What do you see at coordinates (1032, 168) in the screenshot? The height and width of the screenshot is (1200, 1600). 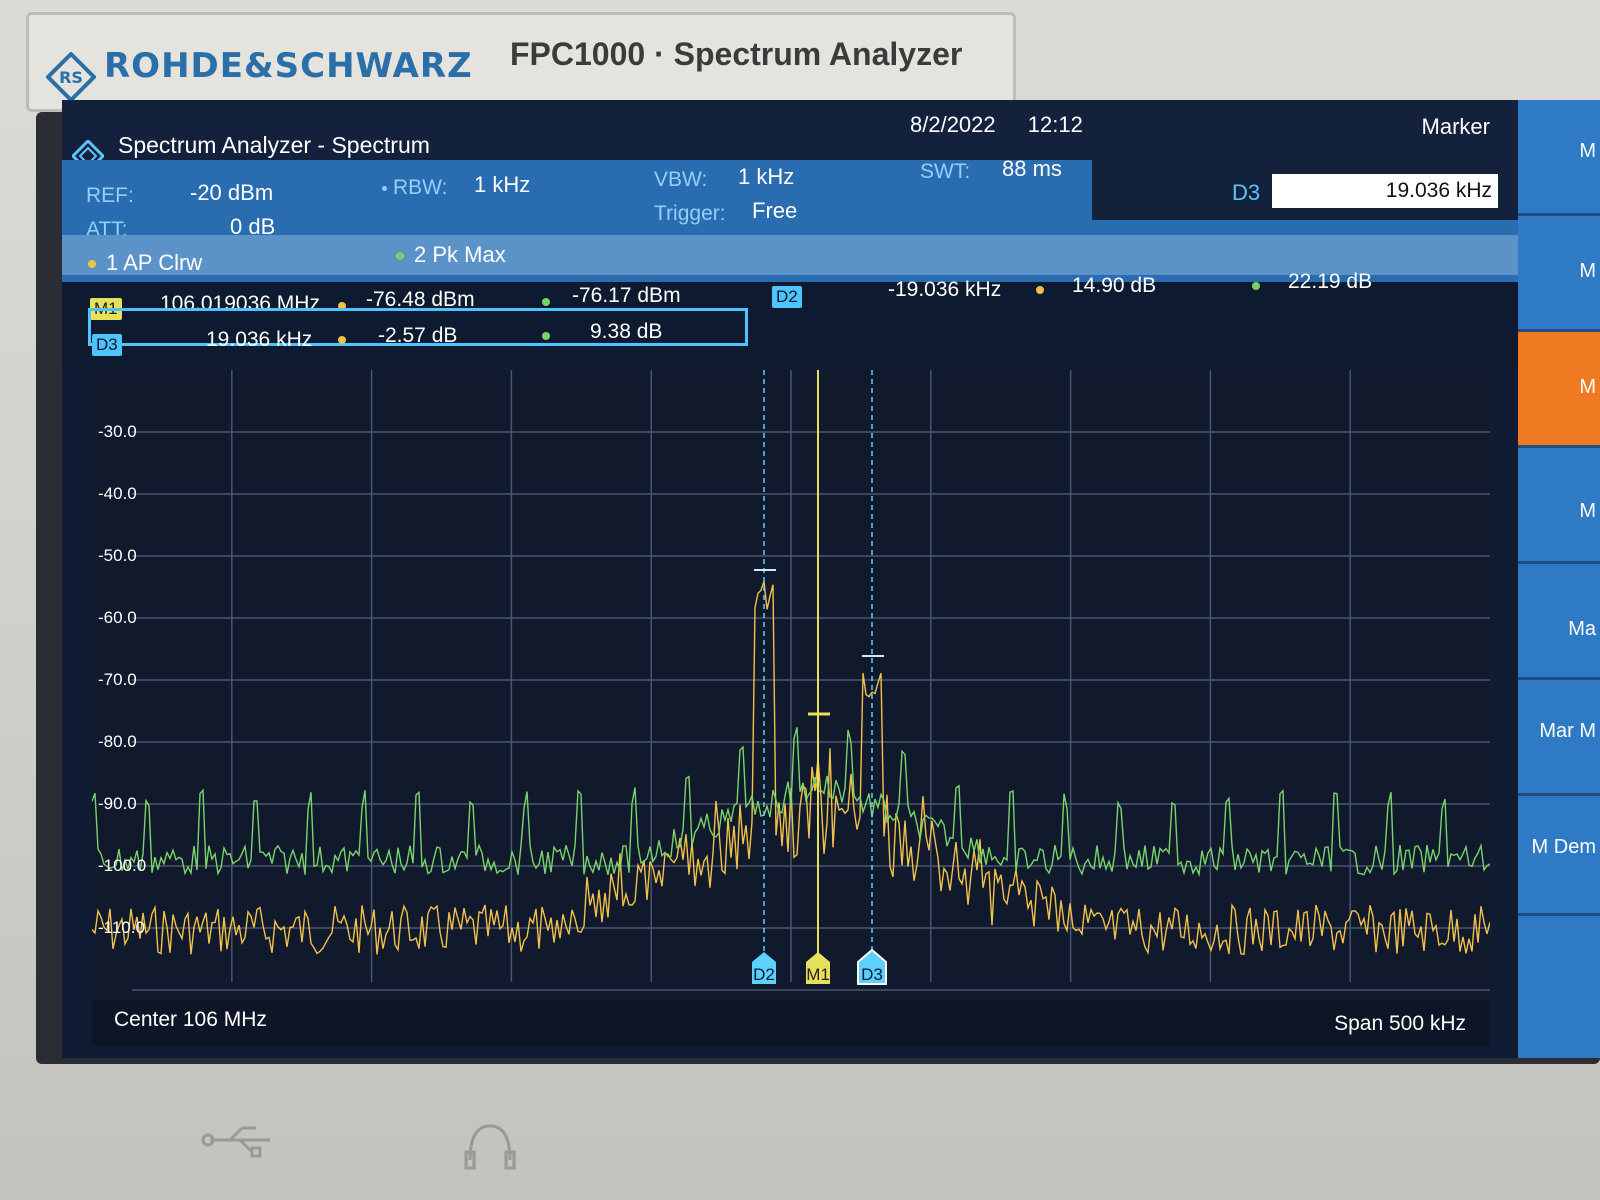 I see `swt-value: 88 ms` at bounding box center [1032, 168].